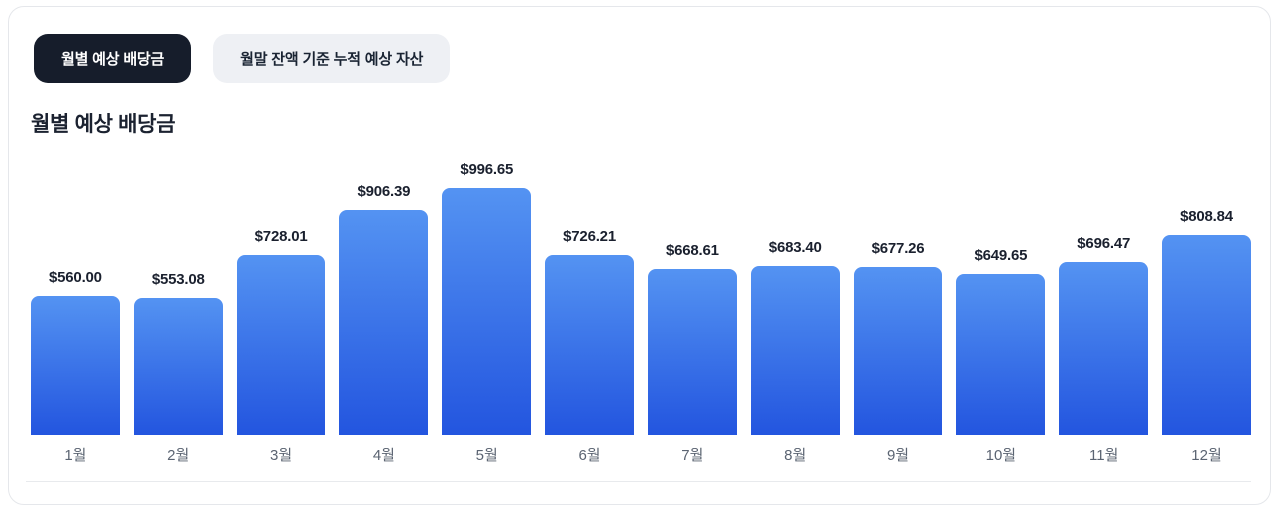  What do you see at coordinates (795, 455) in the screenshot?
I see `x-axis-label: 8월` at bounding box center [795, 455].